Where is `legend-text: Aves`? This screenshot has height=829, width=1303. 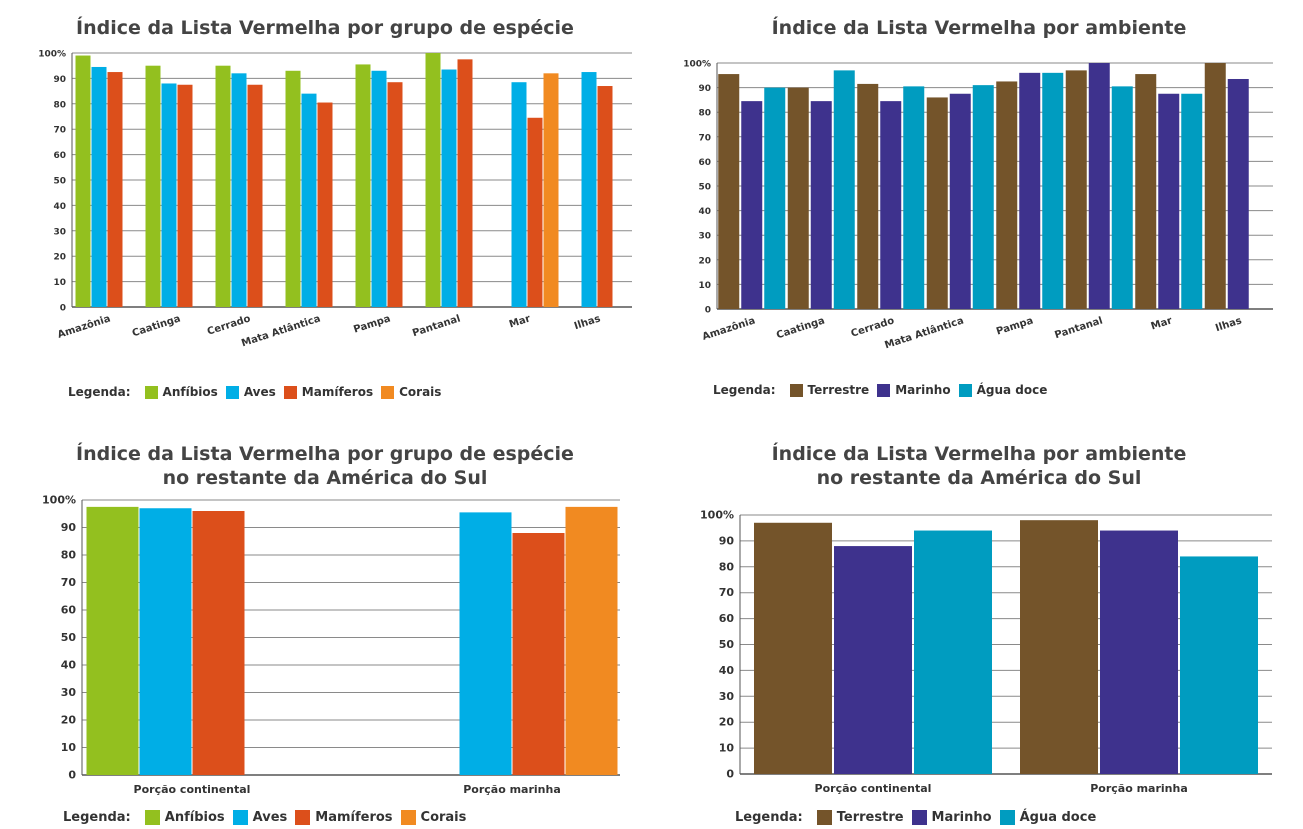 legend-text: Aves is located at coordinates (270, 817).